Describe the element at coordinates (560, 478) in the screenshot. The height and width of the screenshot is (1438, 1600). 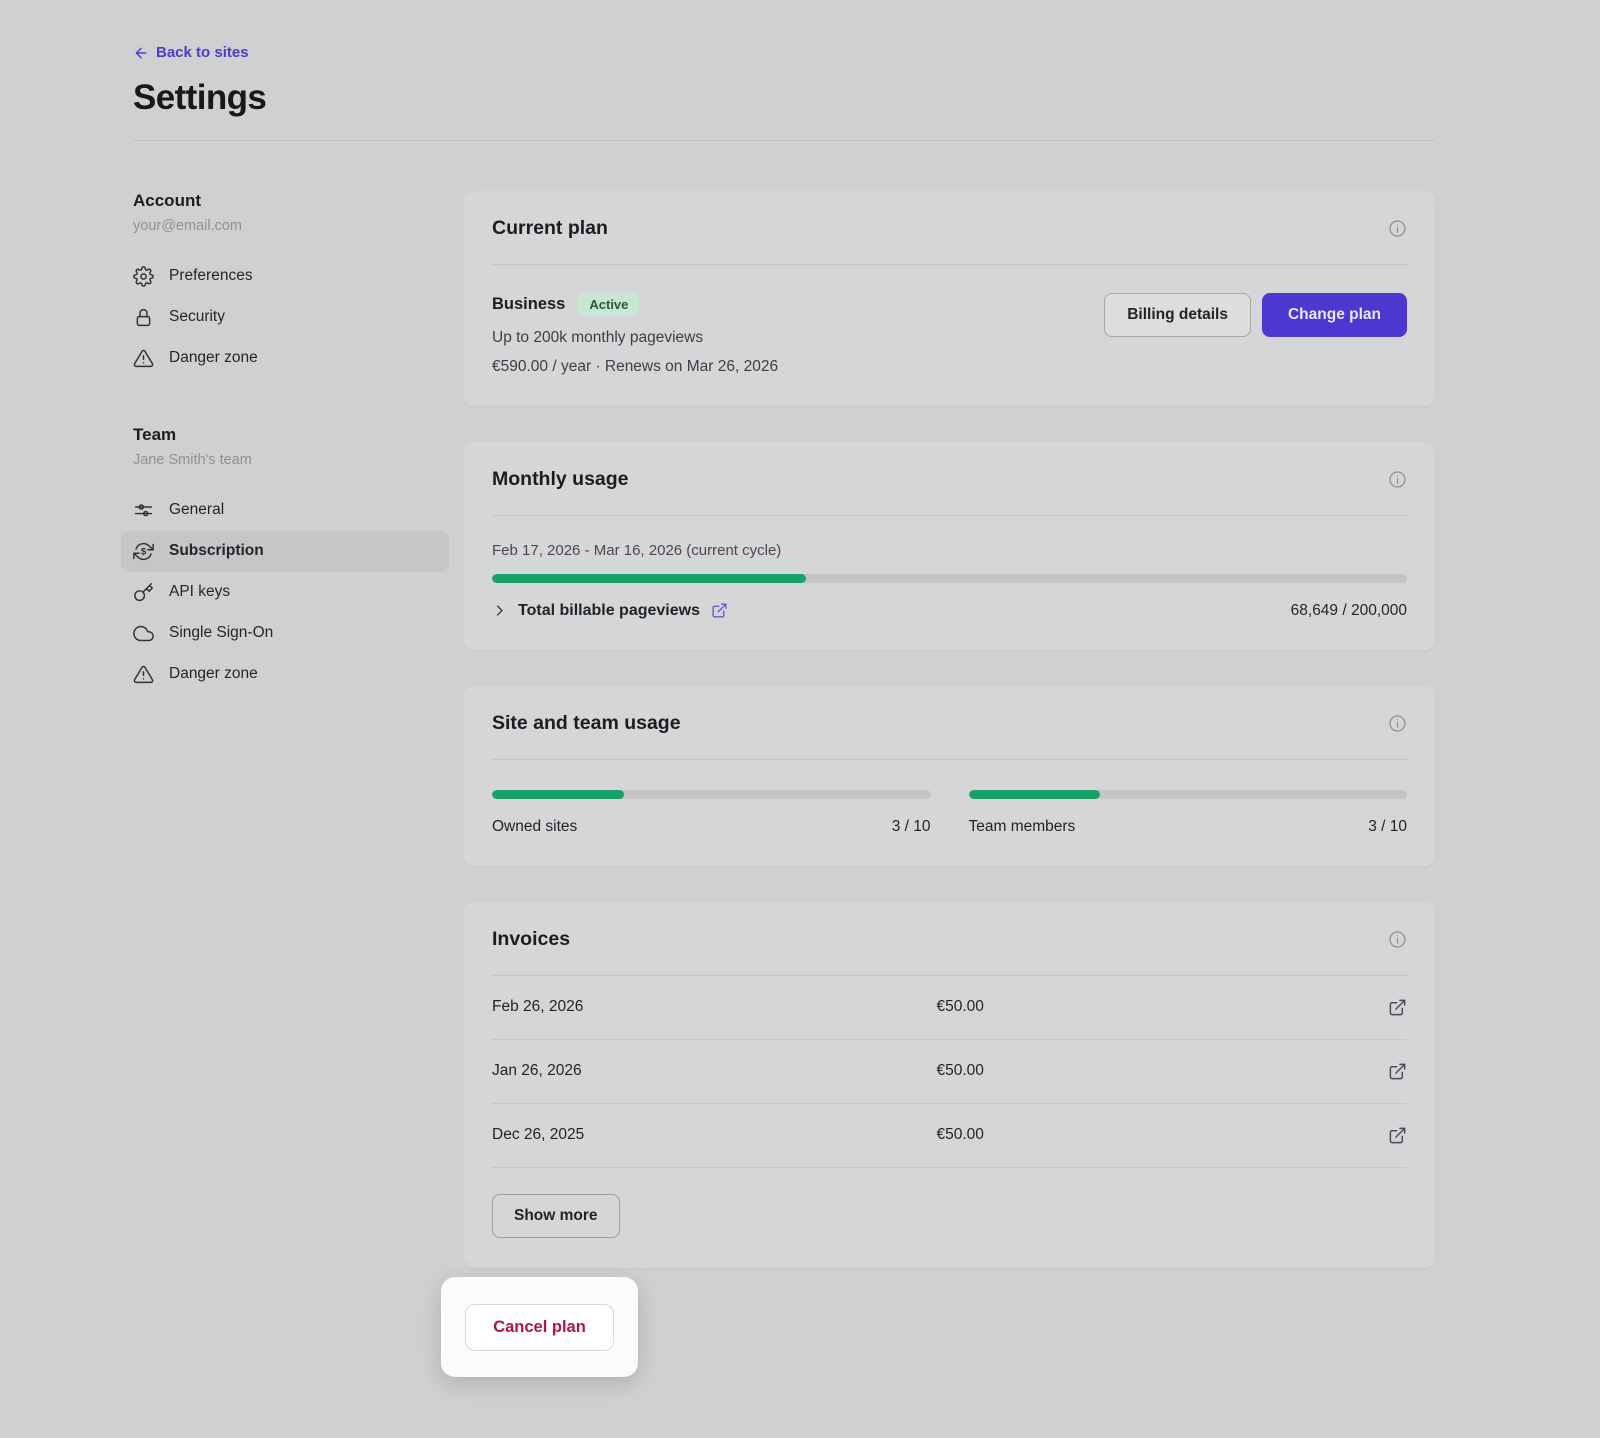
I see `monthly-usage-title: Monthly usage` at that location.